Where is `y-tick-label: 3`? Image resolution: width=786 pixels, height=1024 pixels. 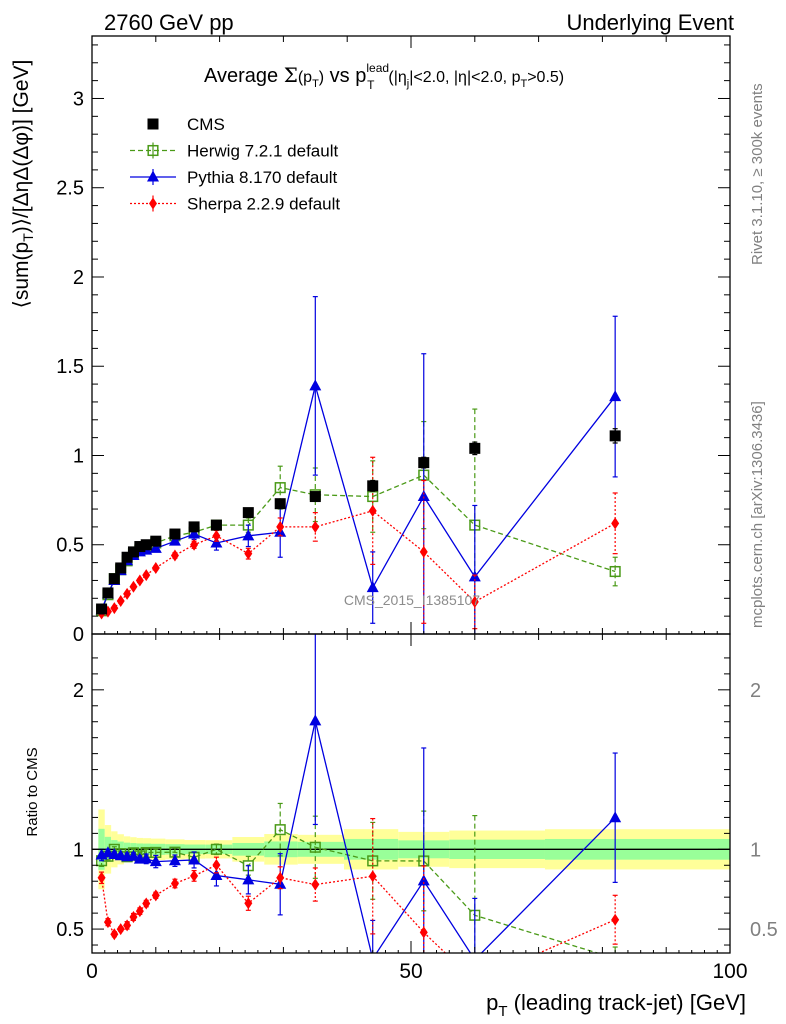 y-tick-label: 3 is located at coordinates (78, 99).